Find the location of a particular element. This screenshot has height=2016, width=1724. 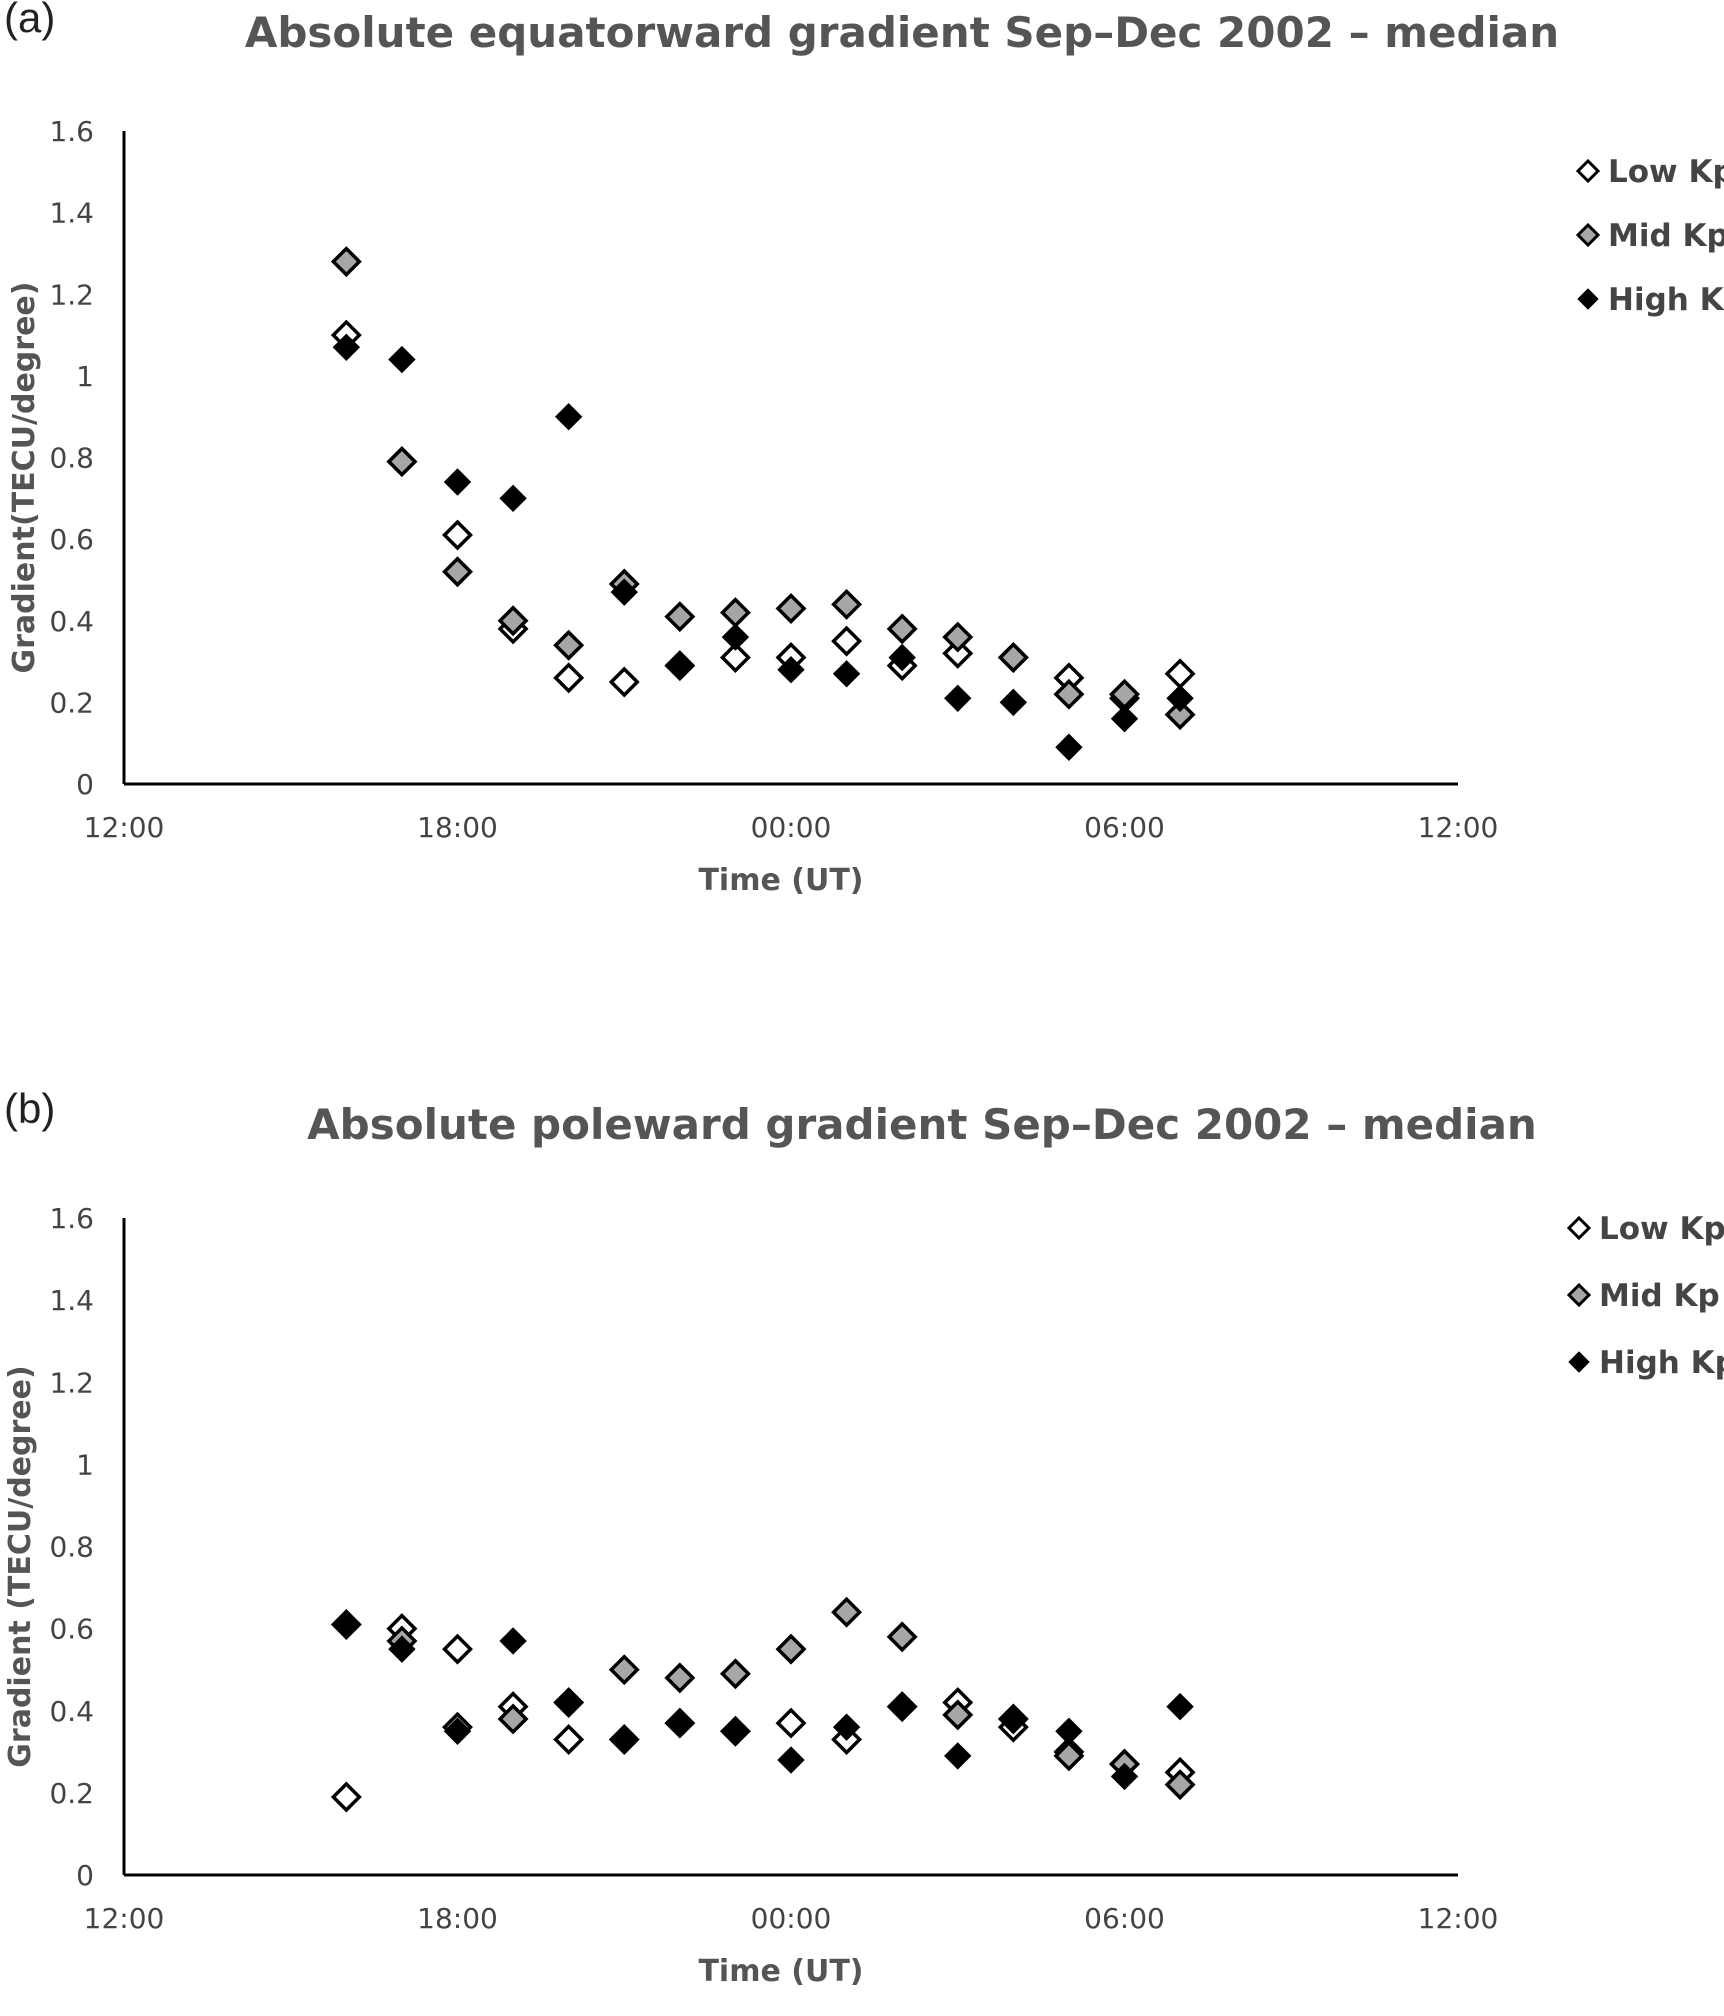

series-high-kp is located at coordinates (763, 1700).